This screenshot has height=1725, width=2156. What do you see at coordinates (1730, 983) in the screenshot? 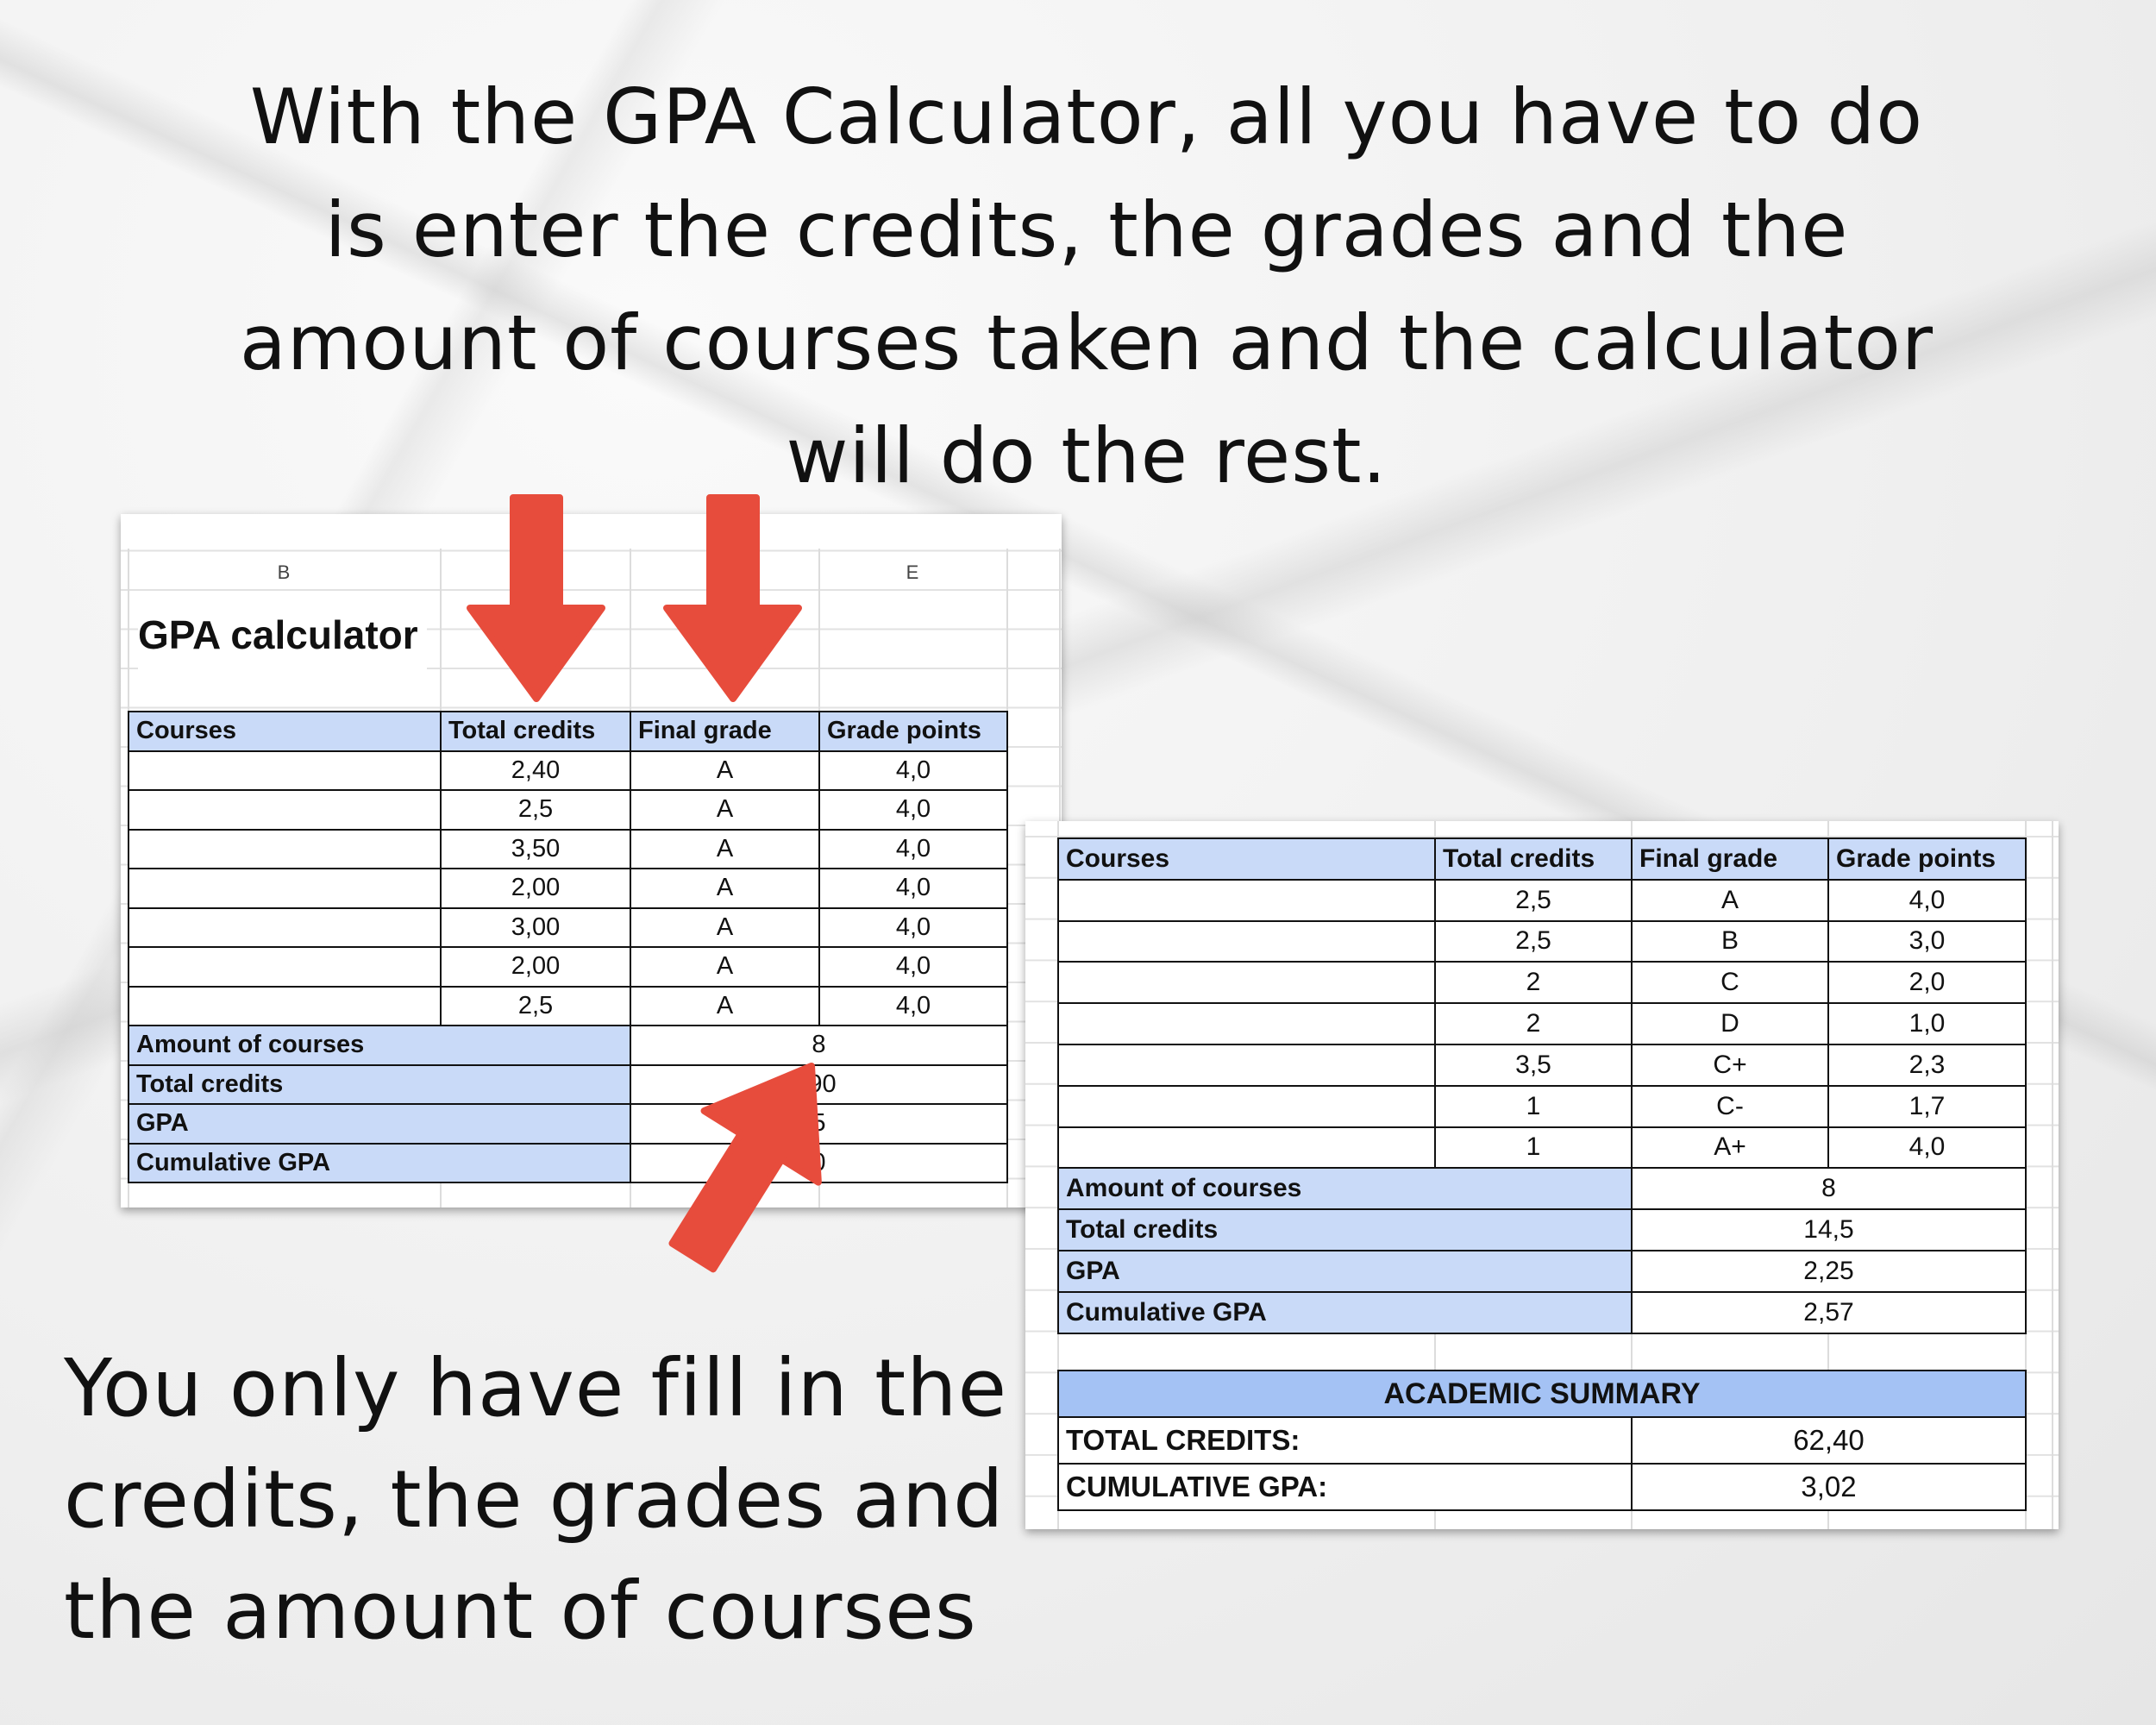
I see `cell-final-grade: C` at bounding box center [1730, 983].